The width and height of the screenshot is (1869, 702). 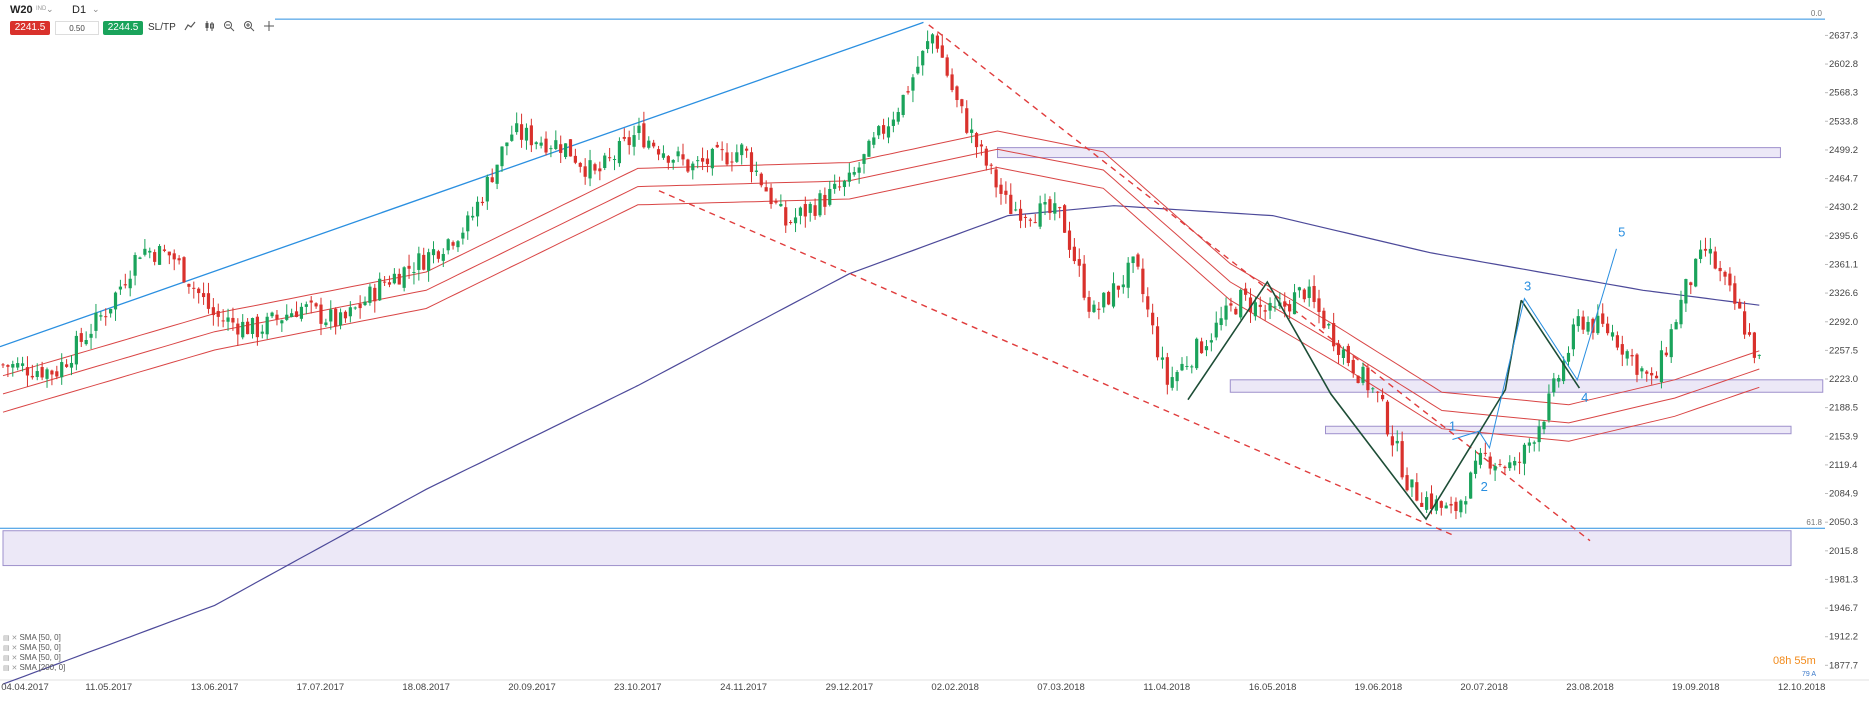 I want to click on support-zone, so click(x=1389, y=153).